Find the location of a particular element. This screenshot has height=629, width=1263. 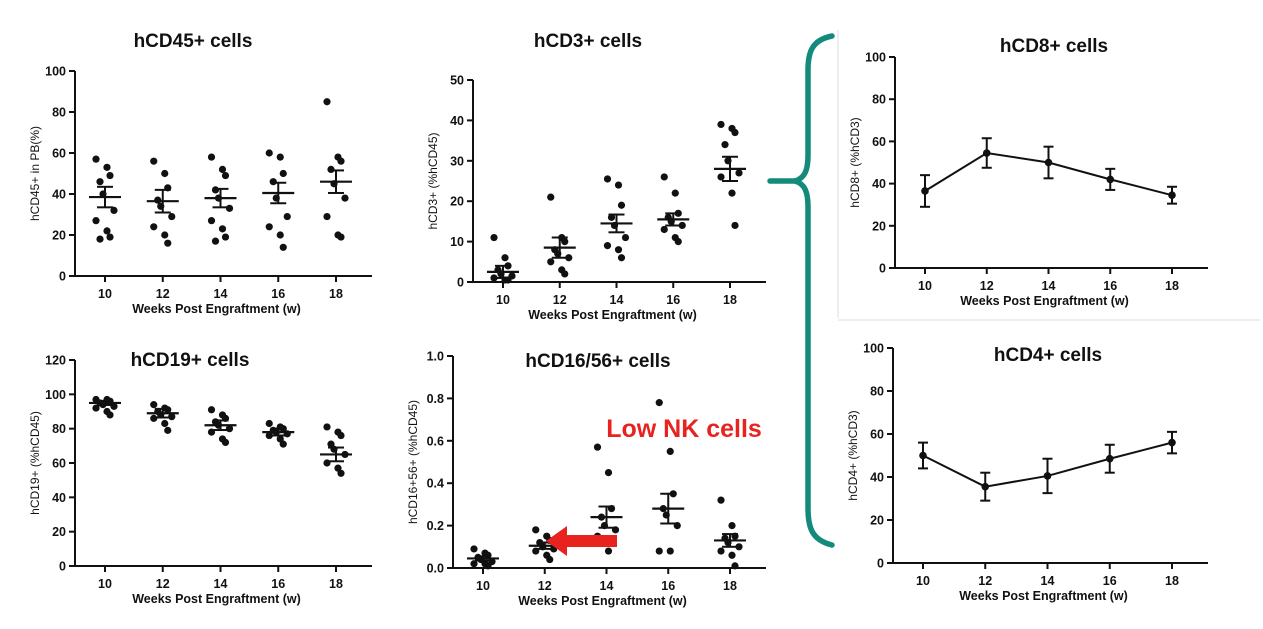

y-tick-label: 0.6 is located at coordinates (435, 441).